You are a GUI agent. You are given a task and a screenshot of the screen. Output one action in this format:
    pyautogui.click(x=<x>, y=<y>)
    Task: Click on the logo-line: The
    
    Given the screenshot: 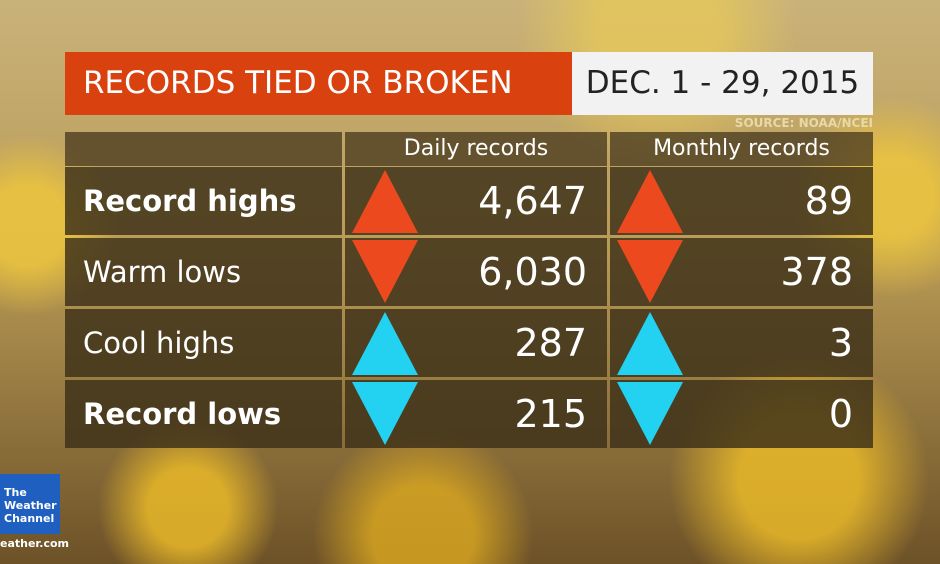 What is the action you would take?
    pyautogui.click(x=15, y=492)
    